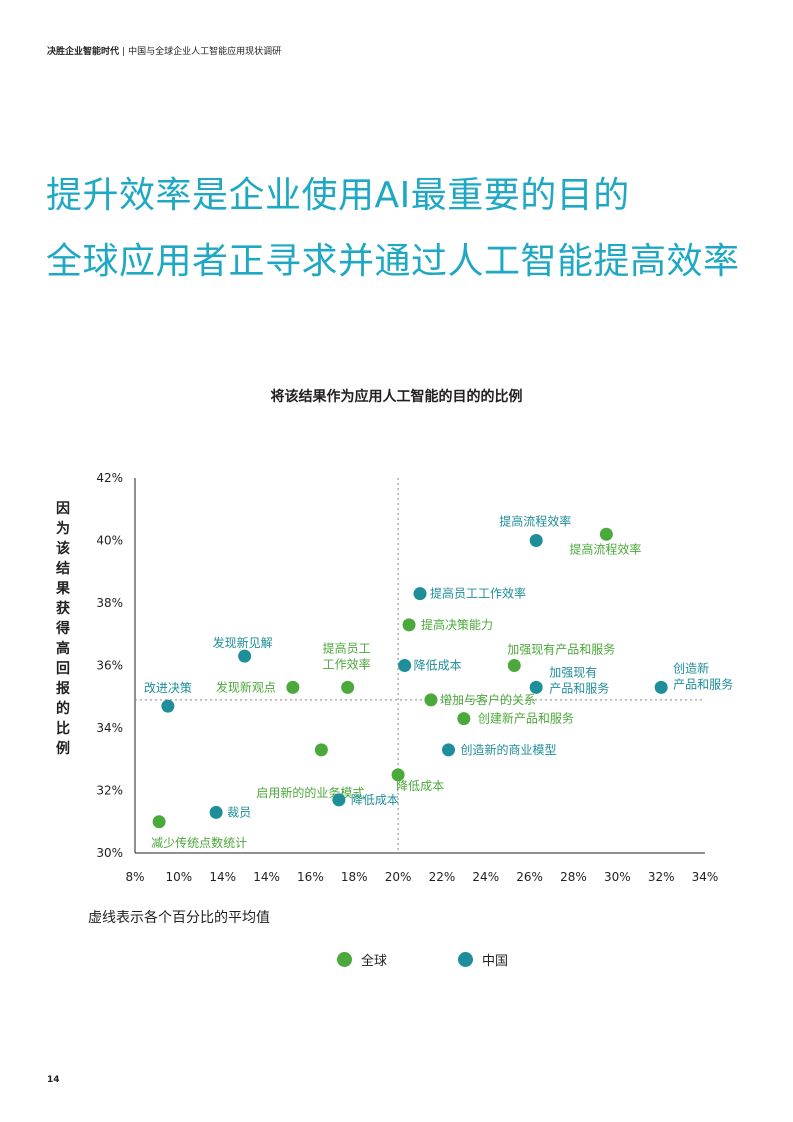  Describe the element at coordinates (465, 959) in the screenshot. I see `legend-marker-china` at that location.